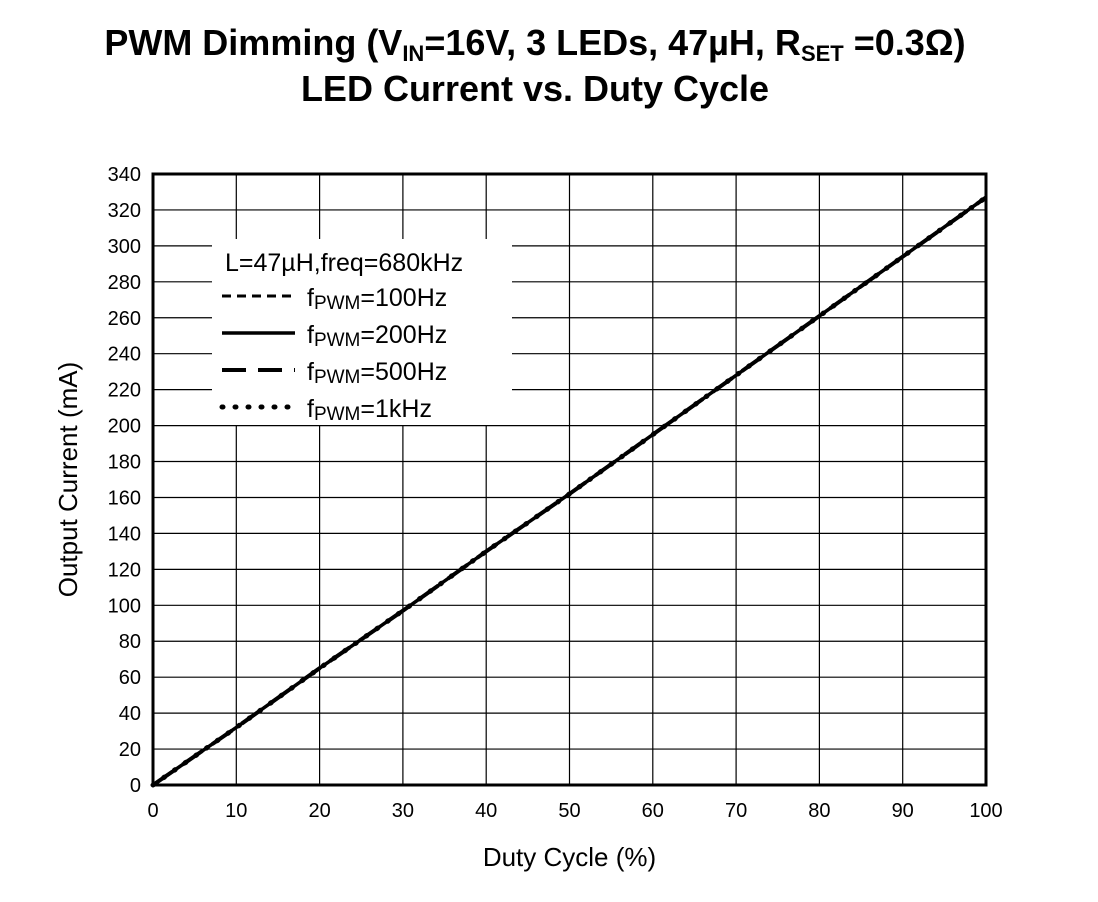 The height and width of the screenshot is (902, 1098). I want to click on legend-header: L=47µH,freq=680kHz, so click(344, 263).